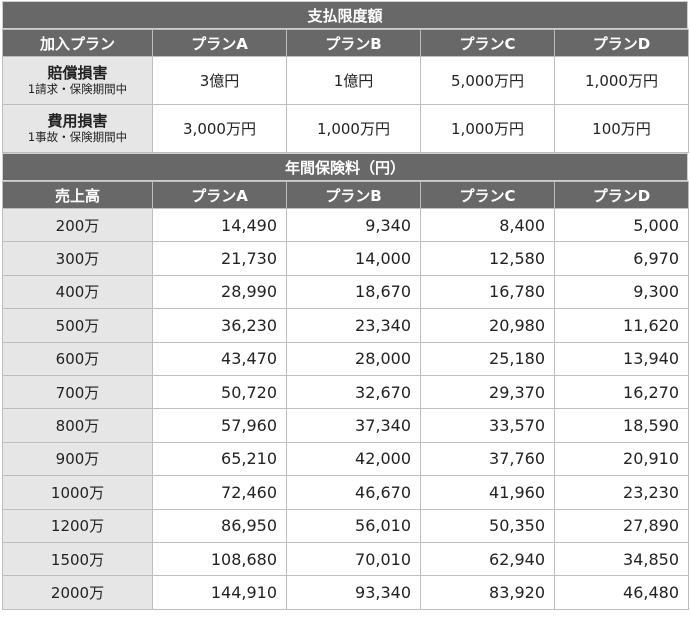  Describe the element at coordinates (353, 559) in the screenshot. I see `premium-cell: 70,010` at that location.